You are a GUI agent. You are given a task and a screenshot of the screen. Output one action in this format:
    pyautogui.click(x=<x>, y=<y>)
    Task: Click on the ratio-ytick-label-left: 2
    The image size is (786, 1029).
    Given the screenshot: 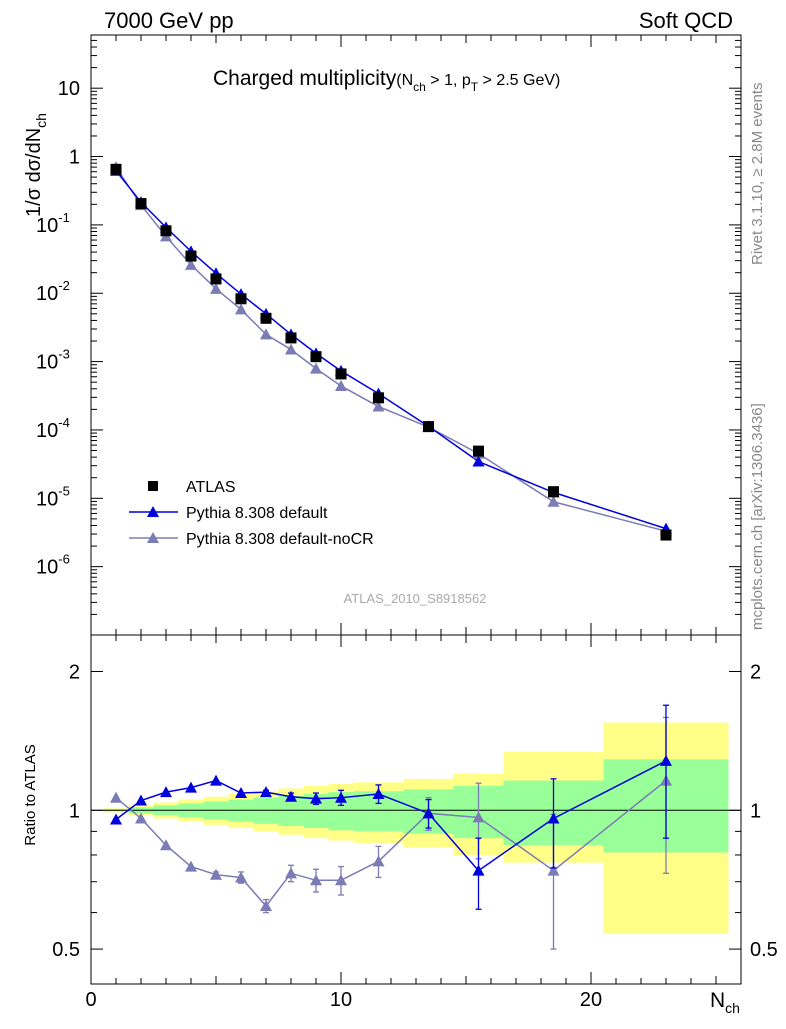 What is the action you would take?
    pyautogui.click(x=74, y=673)
    